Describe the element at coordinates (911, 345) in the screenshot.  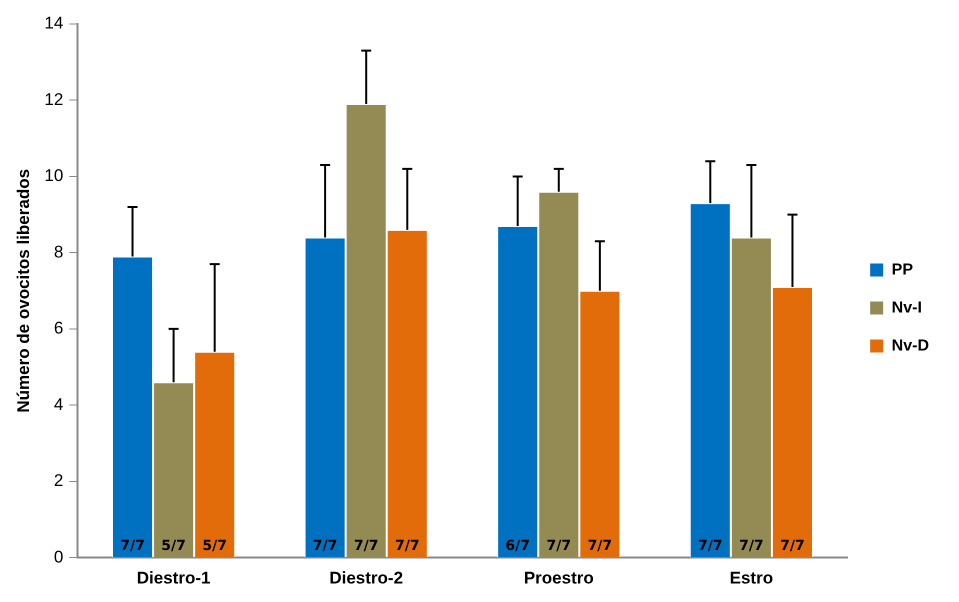
I see `legend-label: Nv-D` at that location.